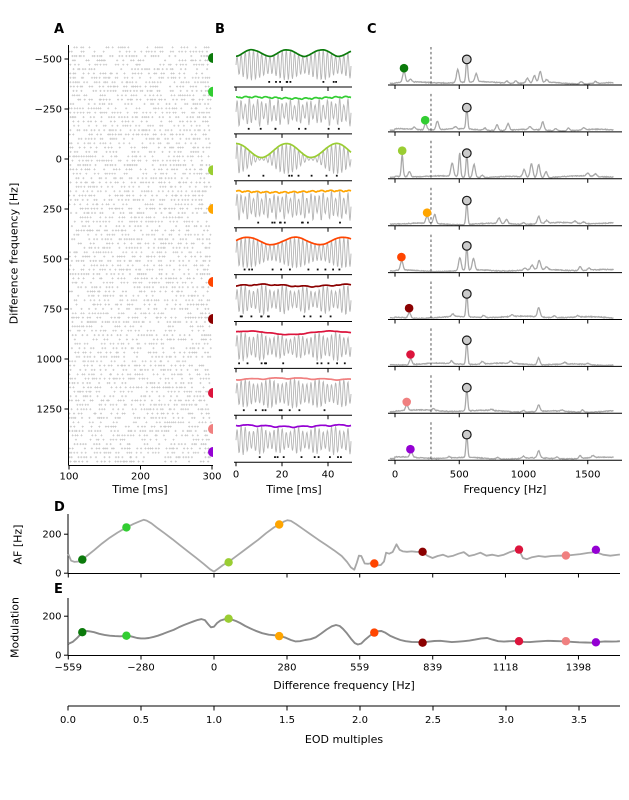 The height and width of the screenshot is (800, 629). What do you see at coordinates (210, 319) in the screenshot?
I see `df-marker-row6` at bounding box center [210, 319].